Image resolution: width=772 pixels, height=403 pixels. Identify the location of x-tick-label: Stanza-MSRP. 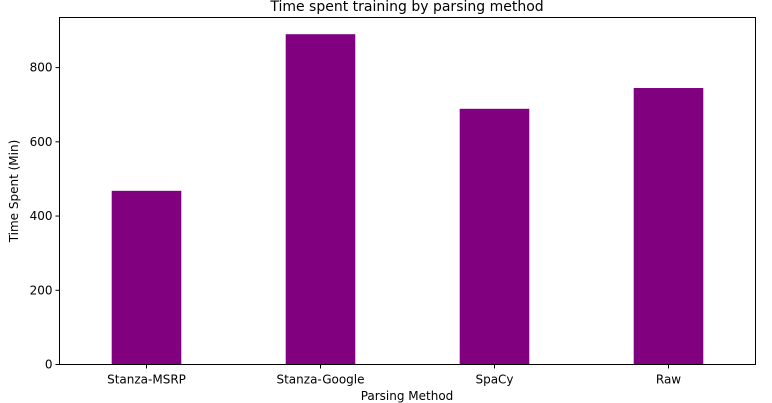
(146, 380).